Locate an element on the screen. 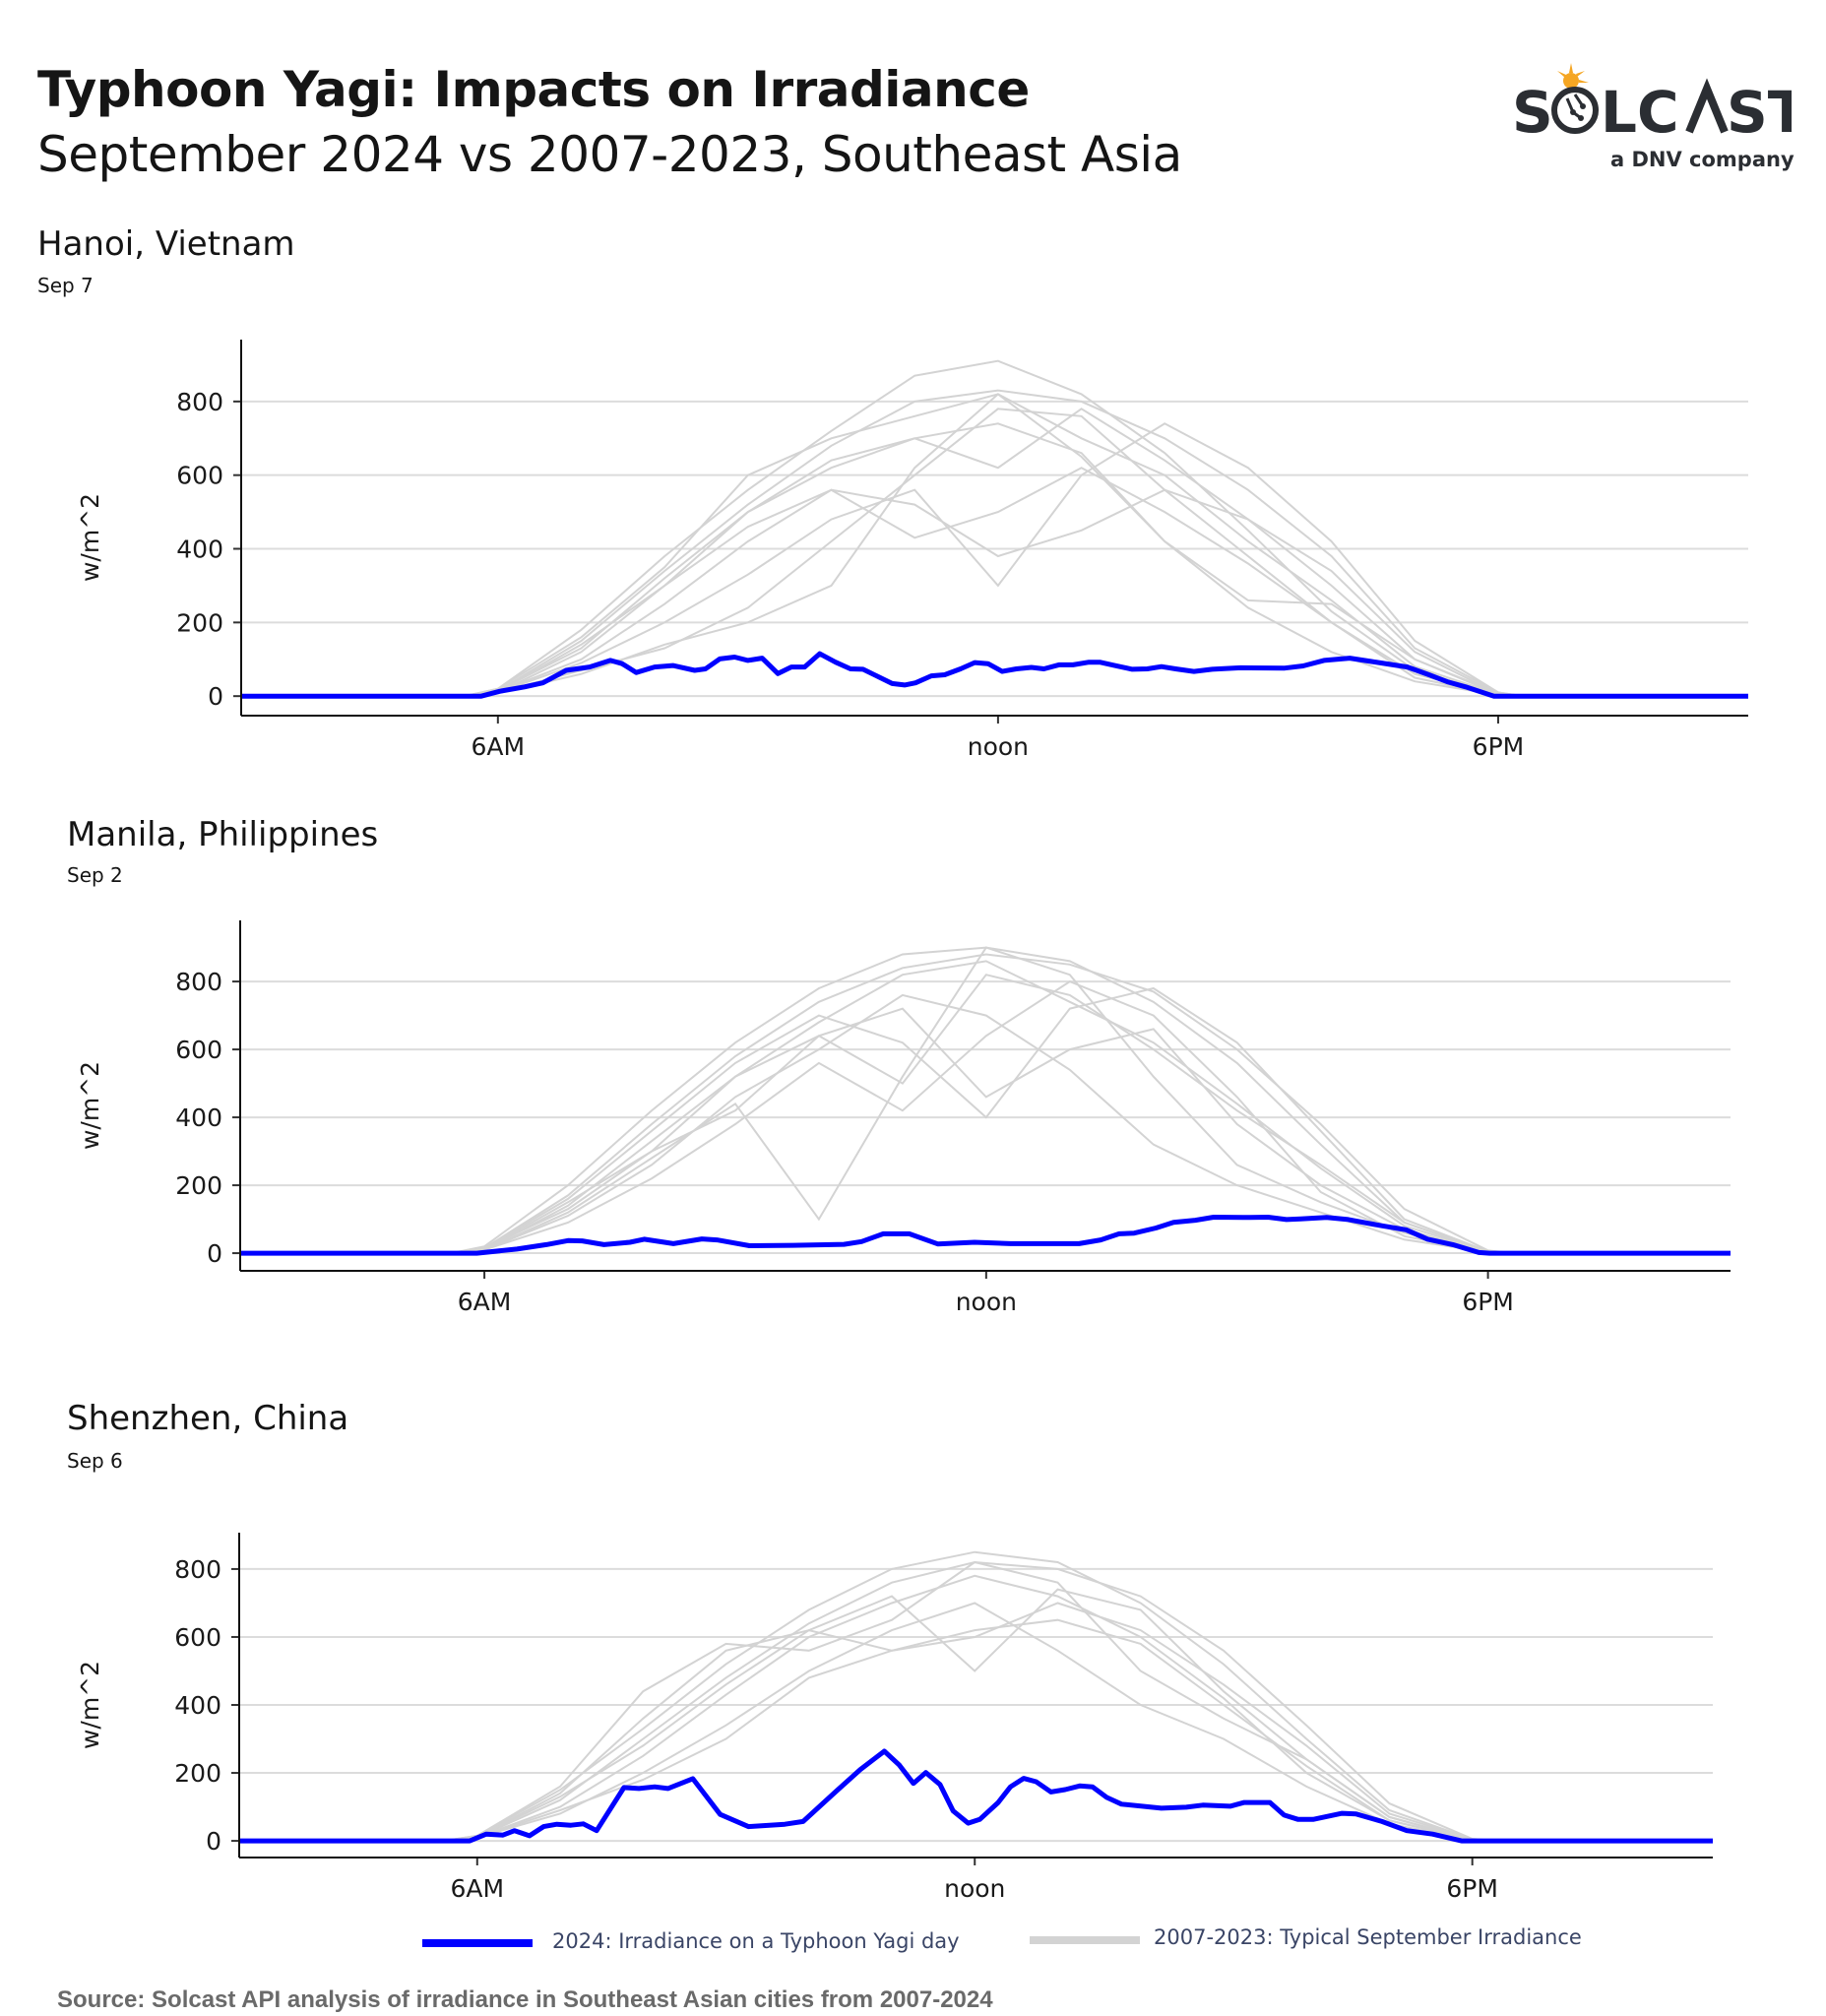 Image resolution: width=1826 pixels, height=2016 pixels. svg-text: S is located at coordinates (1532, 107).